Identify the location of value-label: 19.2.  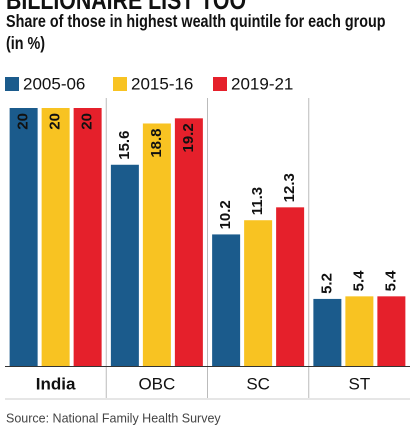
(188, 137).